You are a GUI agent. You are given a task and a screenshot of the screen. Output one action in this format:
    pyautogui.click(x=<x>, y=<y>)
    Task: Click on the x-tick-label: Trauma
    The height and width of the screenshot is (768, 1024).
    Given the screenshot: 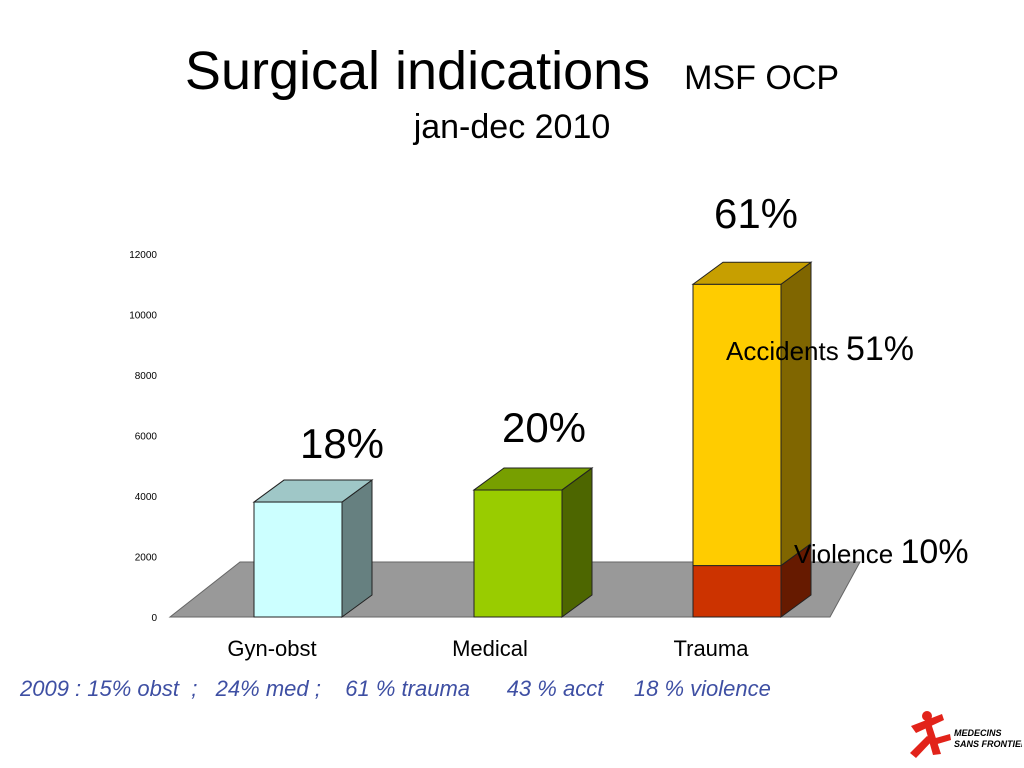 What is the action you would take?
    pyautogui.click(x=712, y=648)
    